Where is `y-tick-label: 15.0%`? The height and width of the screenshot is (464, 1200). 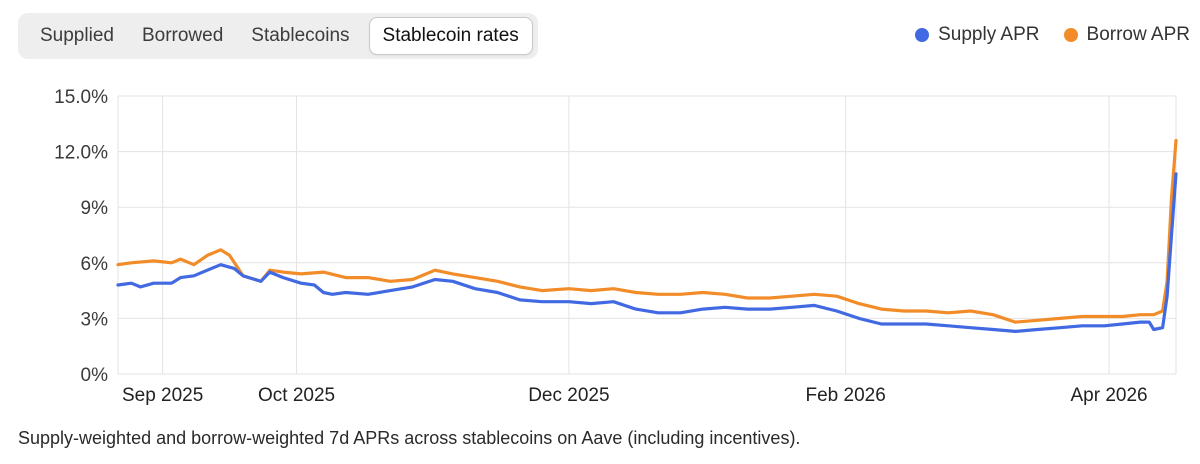
y-tick-label: 15.0% is located at coordinates (81, 97).